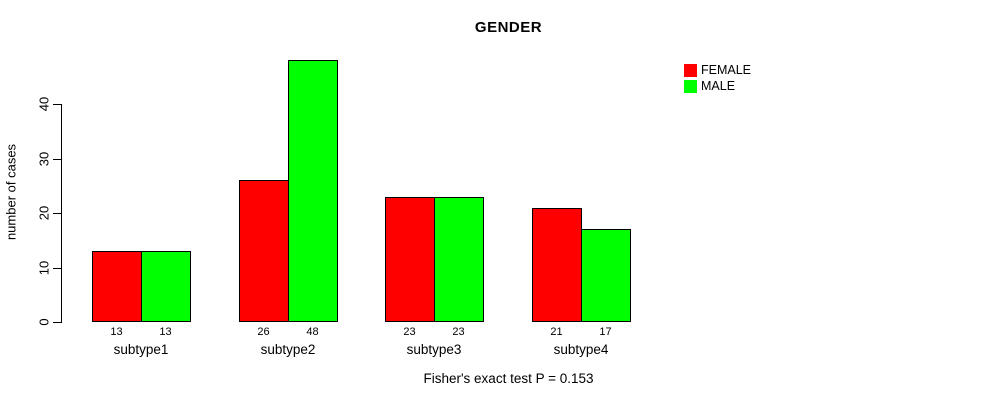 This screenshot has width=990, height=400. Describe the element at coordinates (508, 27) in the screenshot. I see `chart-title: GENDER` at that location.